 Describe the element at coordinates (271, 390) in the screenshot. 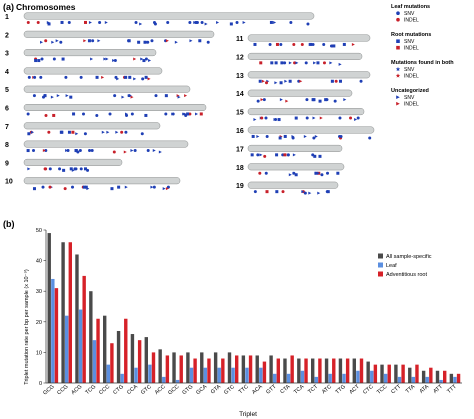

I see `x-tick-label: GTT` at that location.